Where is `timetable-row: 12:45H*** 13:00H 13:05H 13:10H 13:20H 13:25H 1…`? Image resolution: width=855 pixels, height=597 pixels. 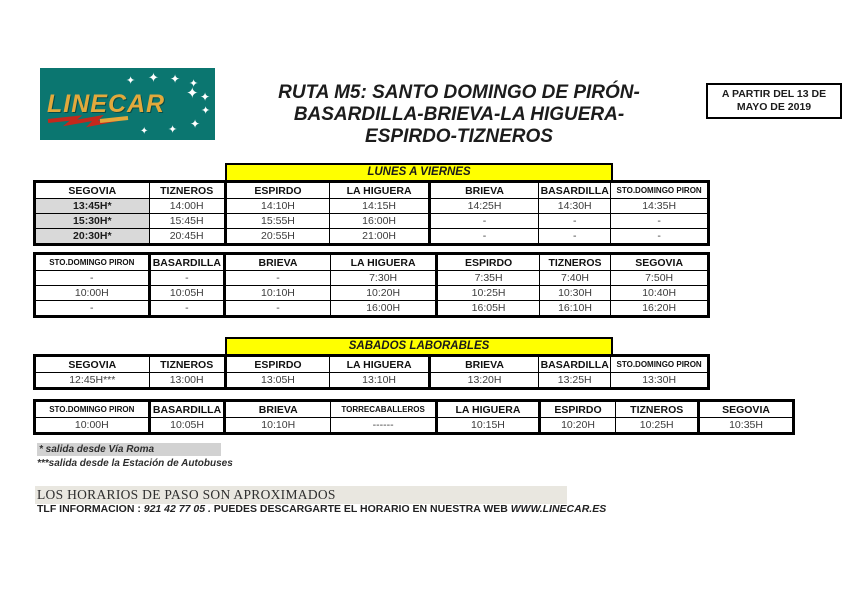 timetable-row: 12:45H*** 13:00H 13:05H 13:10H 13:20H 13:25H 1… is located at coordinates (371, 380).